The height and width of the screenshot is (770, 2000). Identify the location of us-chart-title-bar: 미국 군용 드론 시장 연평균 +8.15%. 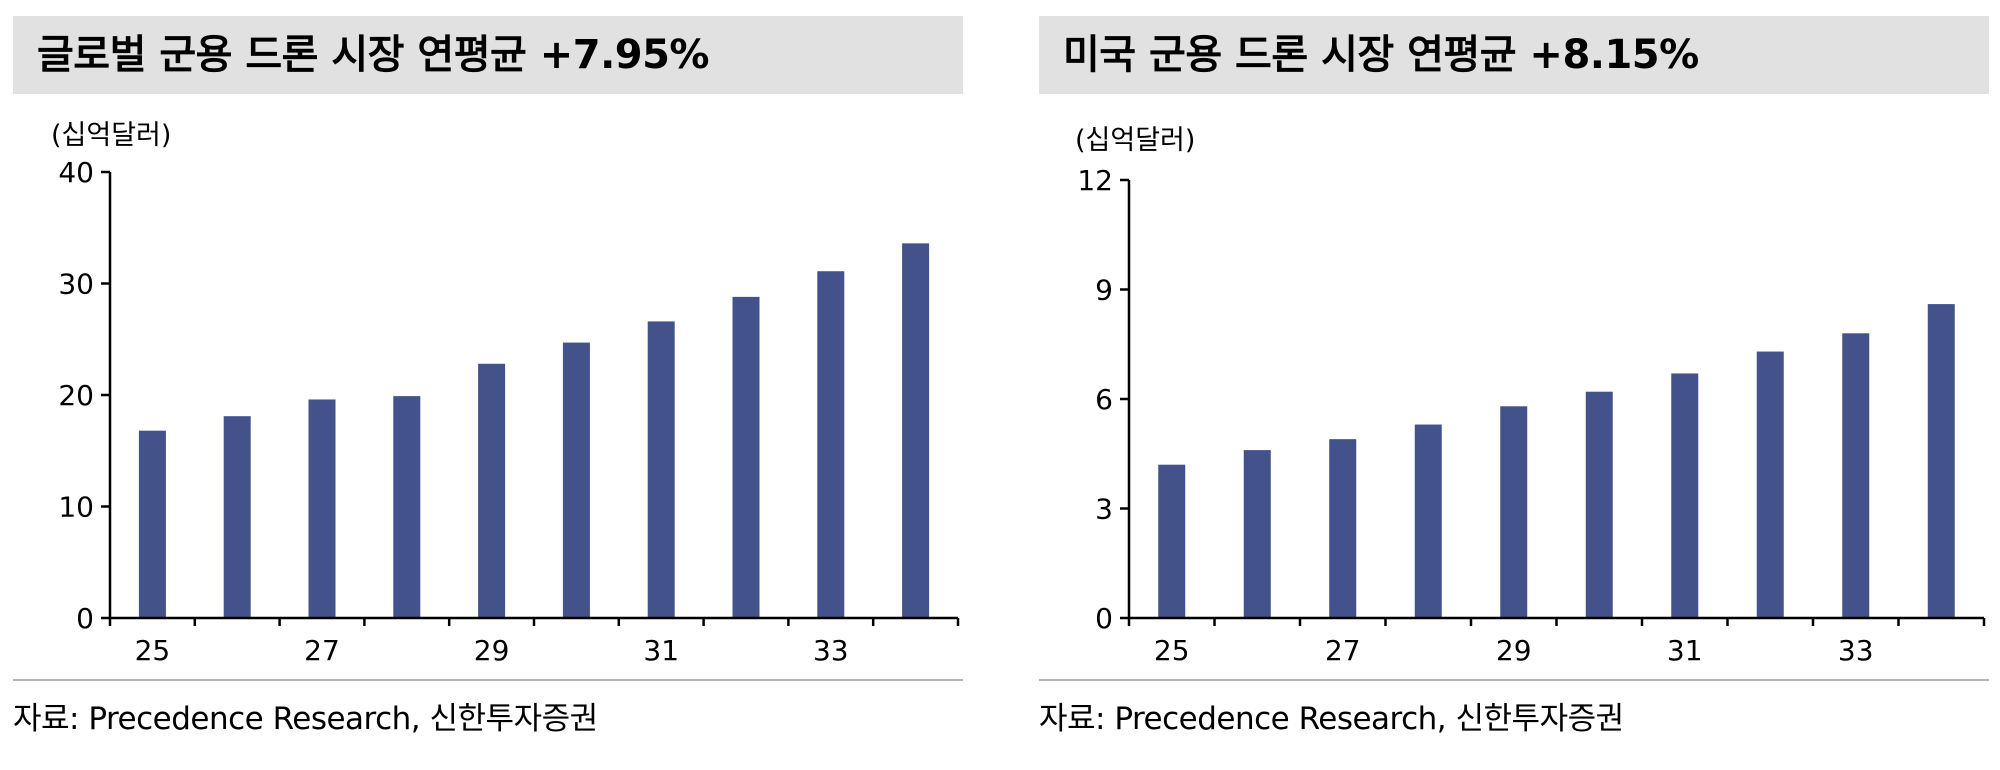
(1514, 55).